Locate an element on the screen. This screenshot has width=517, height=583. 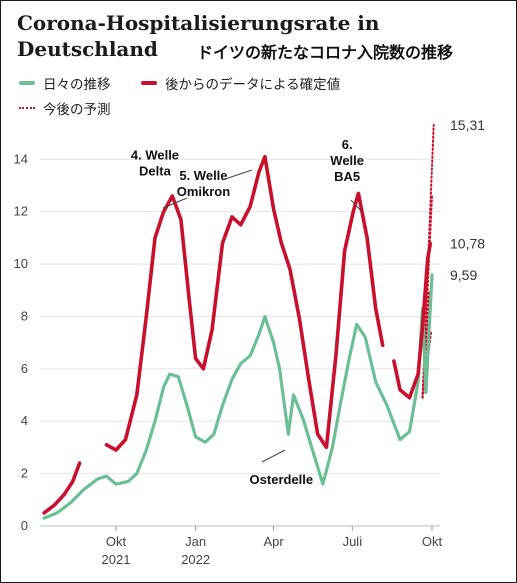
legend-swatch-forecast is located at coordinates (27, 108).